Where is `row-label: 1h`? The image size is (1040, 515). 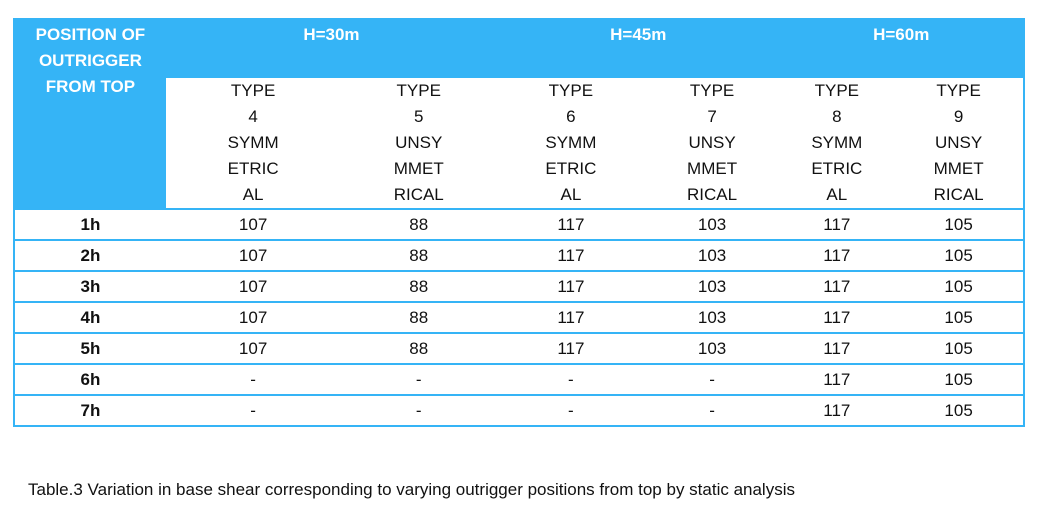 row-label: 1h is located at coordinates (90, 224).